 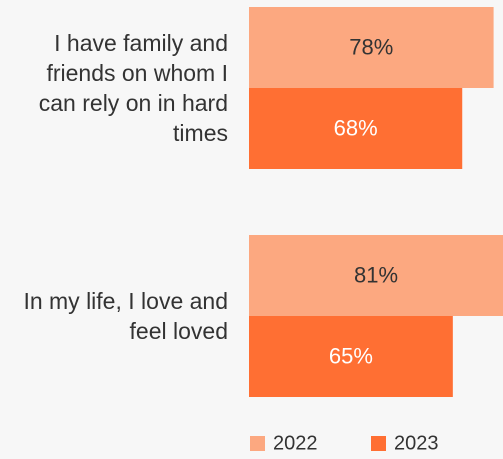 I want to click on value-label: 81%, so click(x=376, y=274).